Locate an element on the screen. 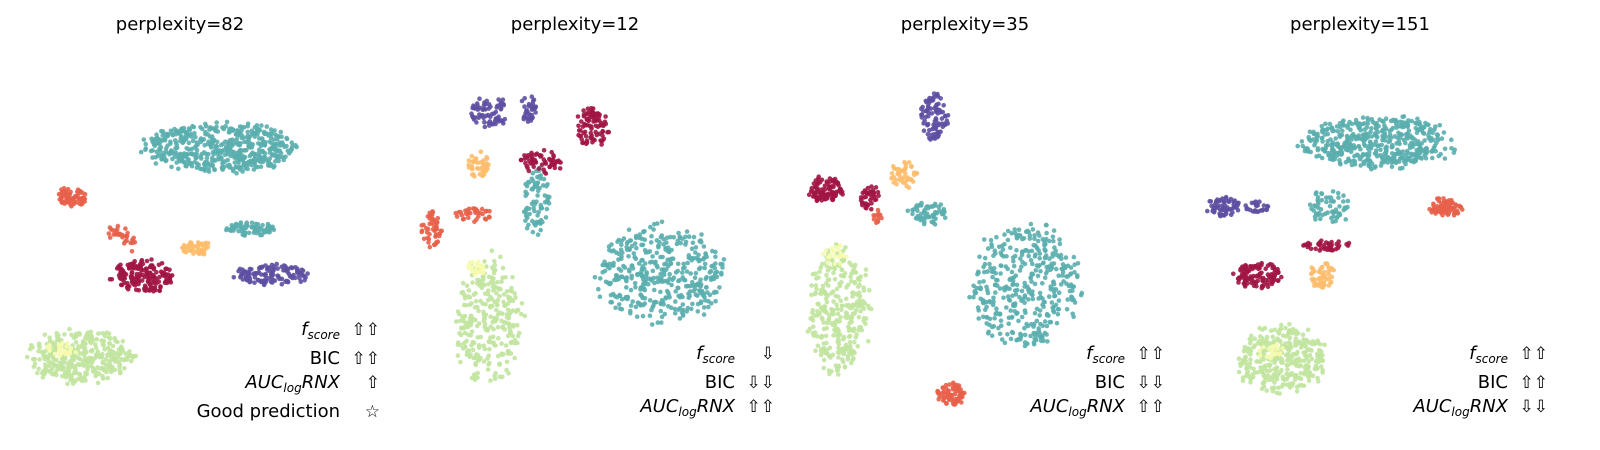 The width and height of the screenshot is (1600, 450). cluster-teal is located at coordinates (659, 273).